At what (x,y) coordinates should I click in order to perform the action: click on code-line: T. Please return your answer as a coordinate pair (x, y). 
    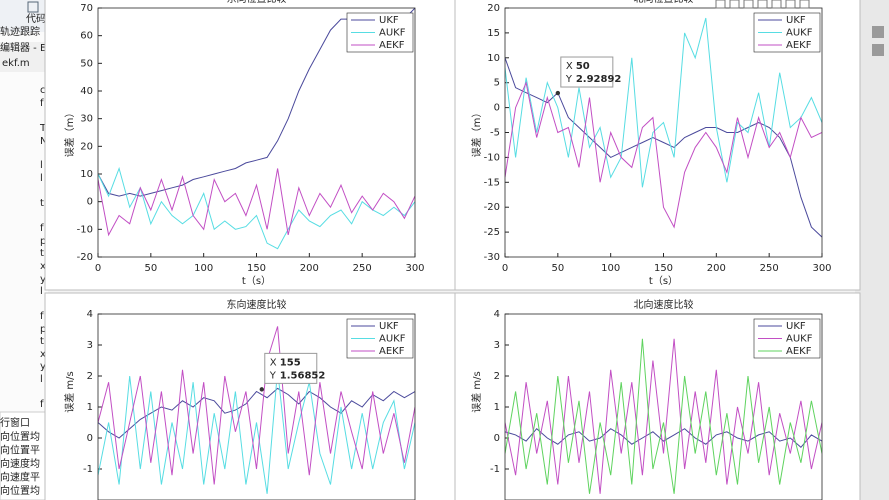
    Looking at the image, I should click on (43, 128).